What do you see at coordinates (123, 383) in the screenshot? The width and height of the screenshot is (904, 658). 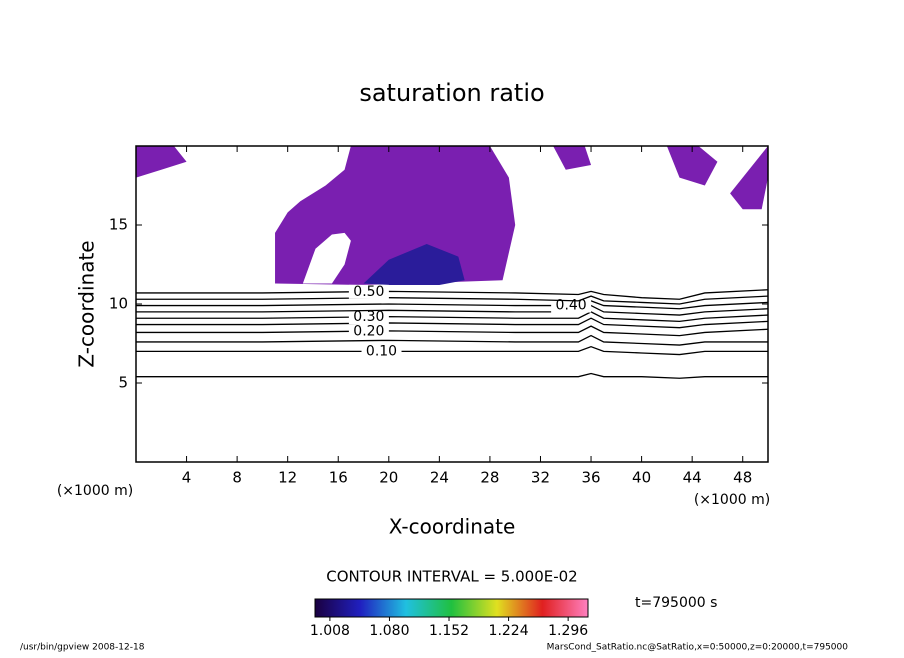 I see `y-tick-label: 5` at bounding box center [123, 383].